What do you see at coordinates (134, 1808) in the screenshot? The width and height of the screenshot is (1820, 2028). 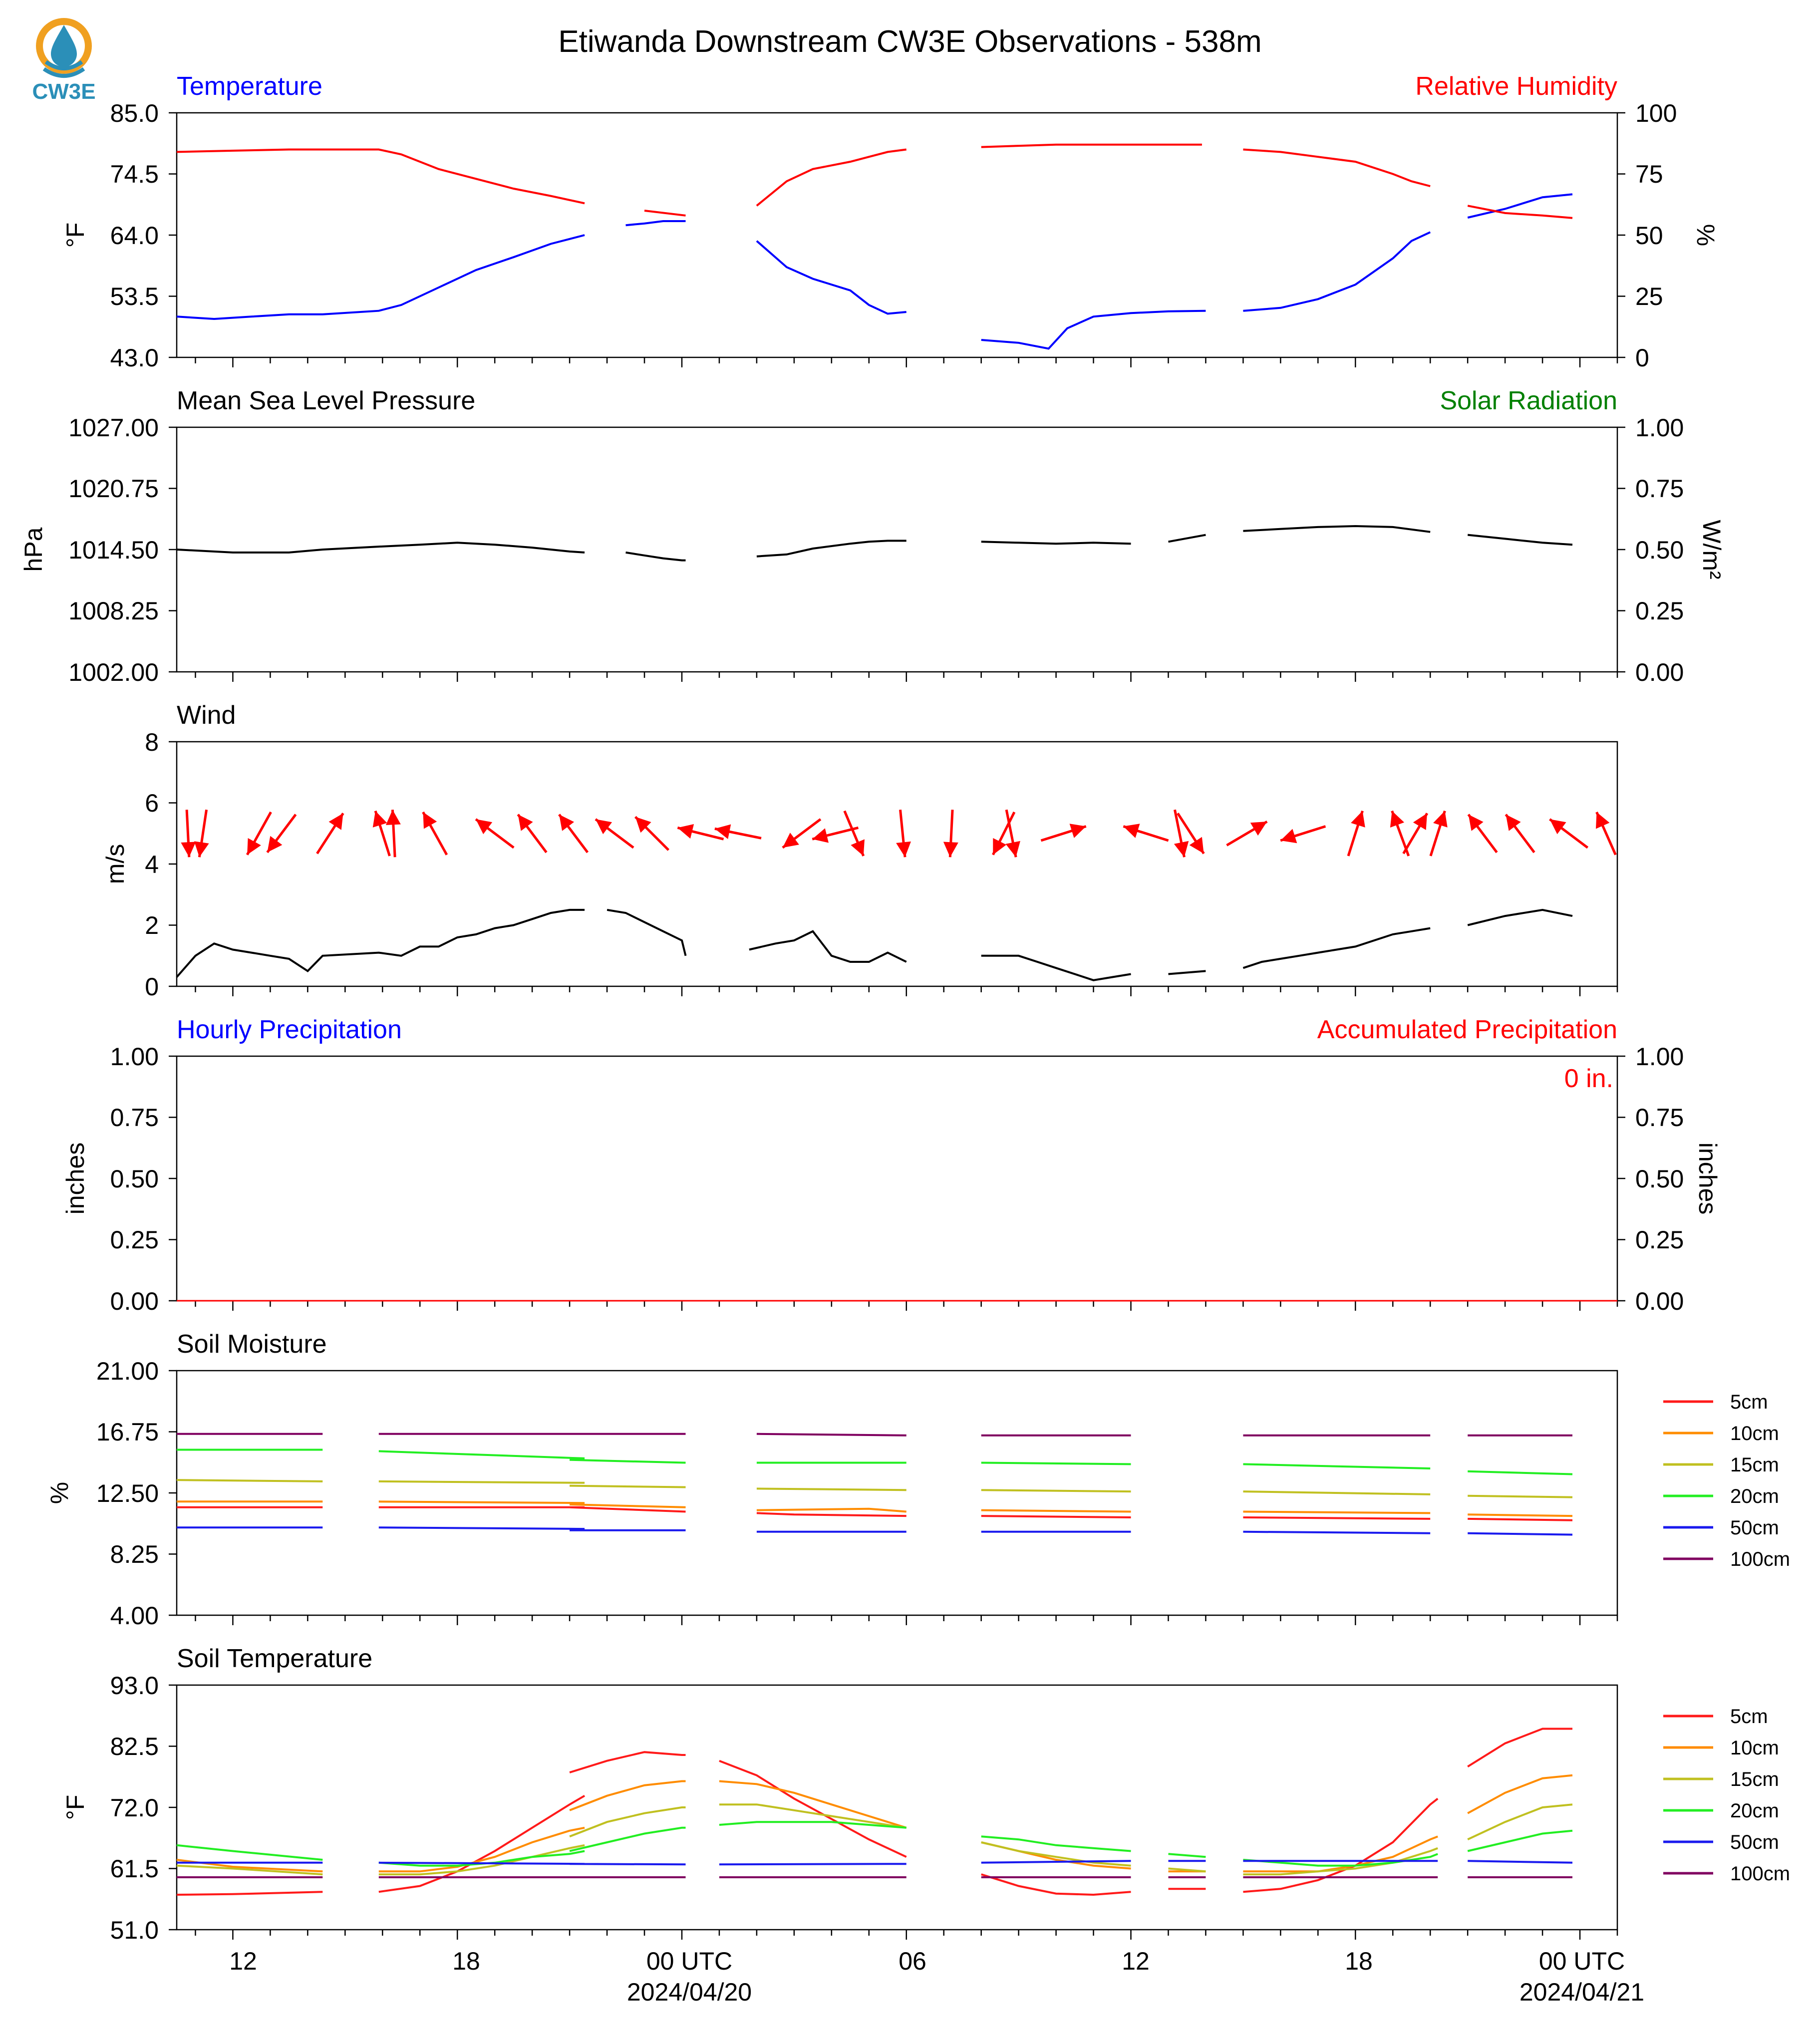 I see `soil-temperature-yaxis: 93.0 82.5 72.0 61.5 51.0` at bounding box center [134, 1808].